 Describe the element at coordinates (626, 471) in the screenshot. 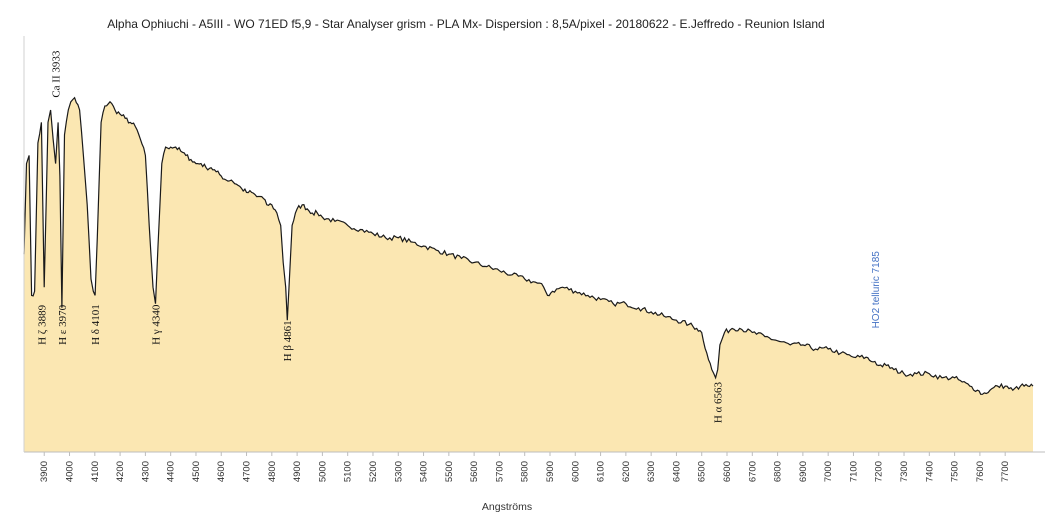

I see `x-tick-label: 6200` at that location.